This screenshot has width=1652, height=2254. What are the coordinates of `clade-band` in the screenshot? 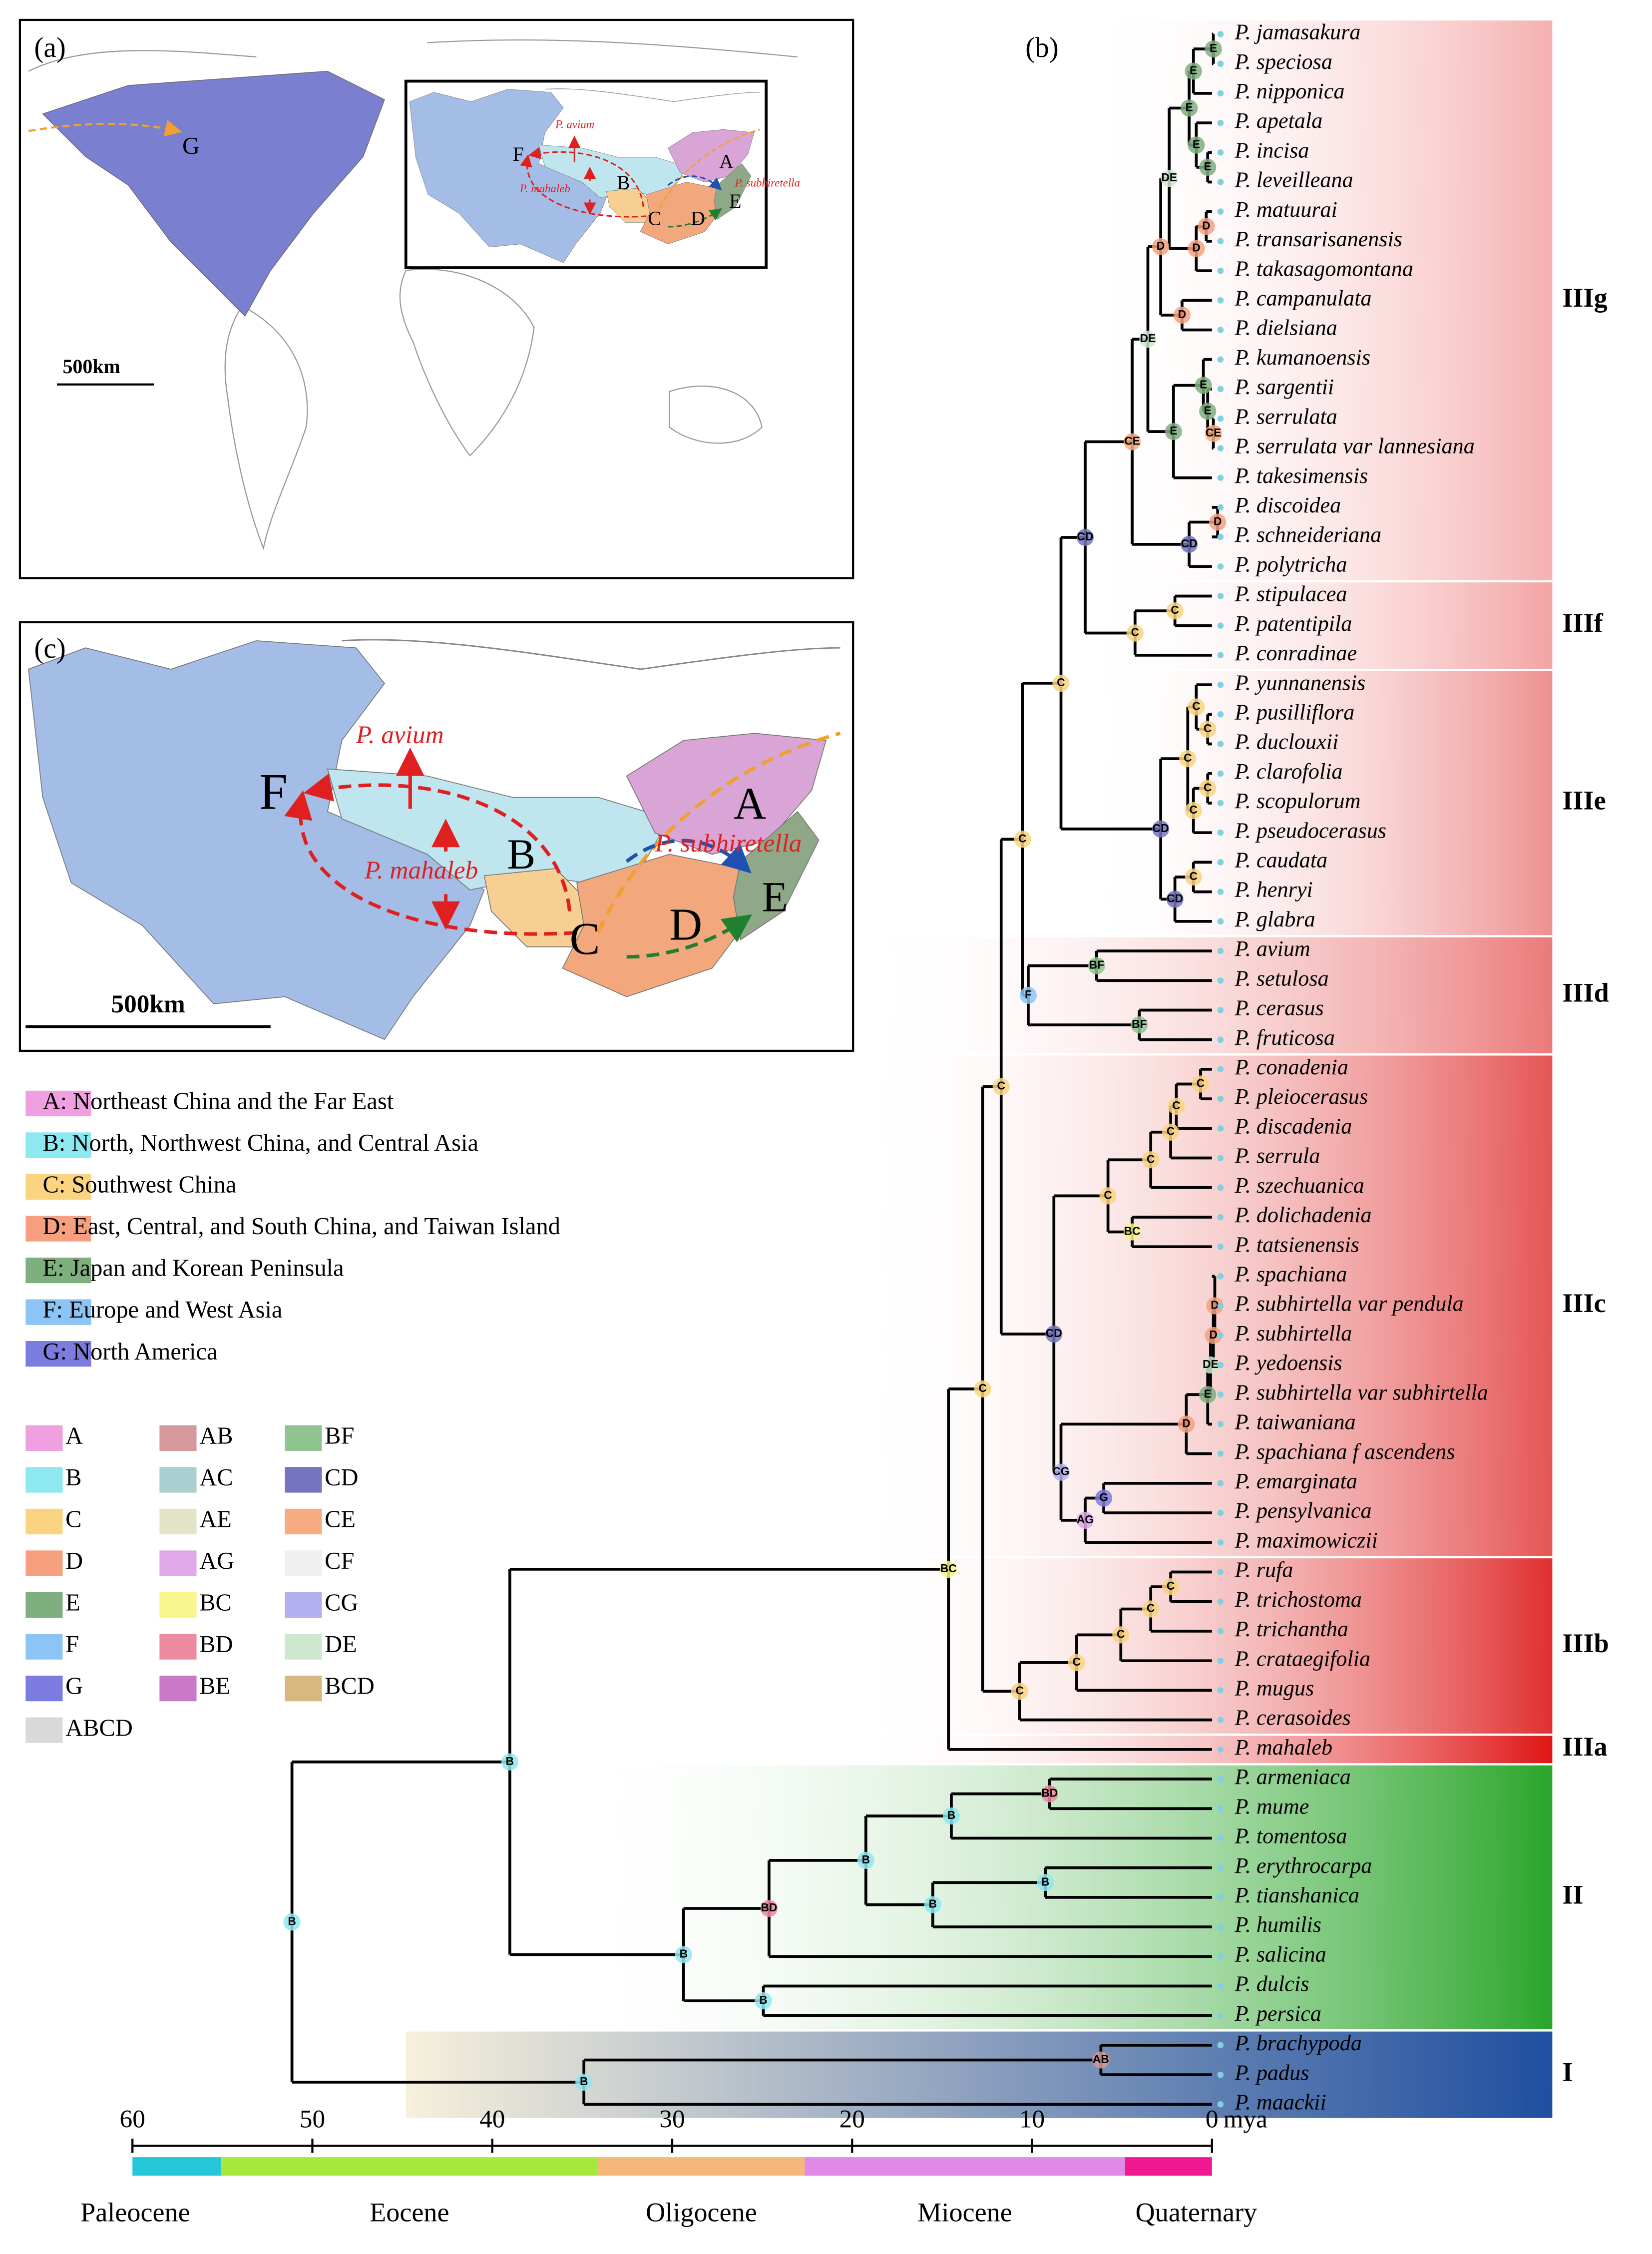 It's located at (1203, 995).